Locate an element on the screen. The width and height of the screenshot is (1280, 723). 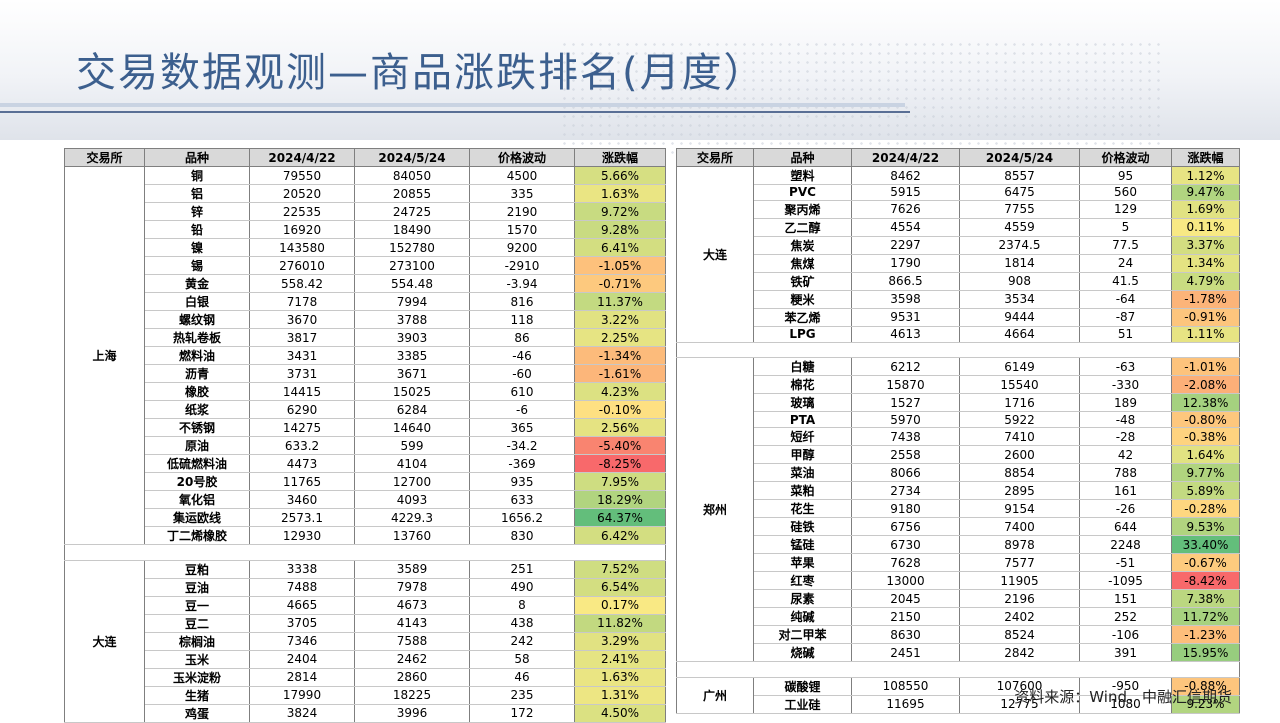
commodity-cell: 铁矿 is located at coordinates (802, 281).